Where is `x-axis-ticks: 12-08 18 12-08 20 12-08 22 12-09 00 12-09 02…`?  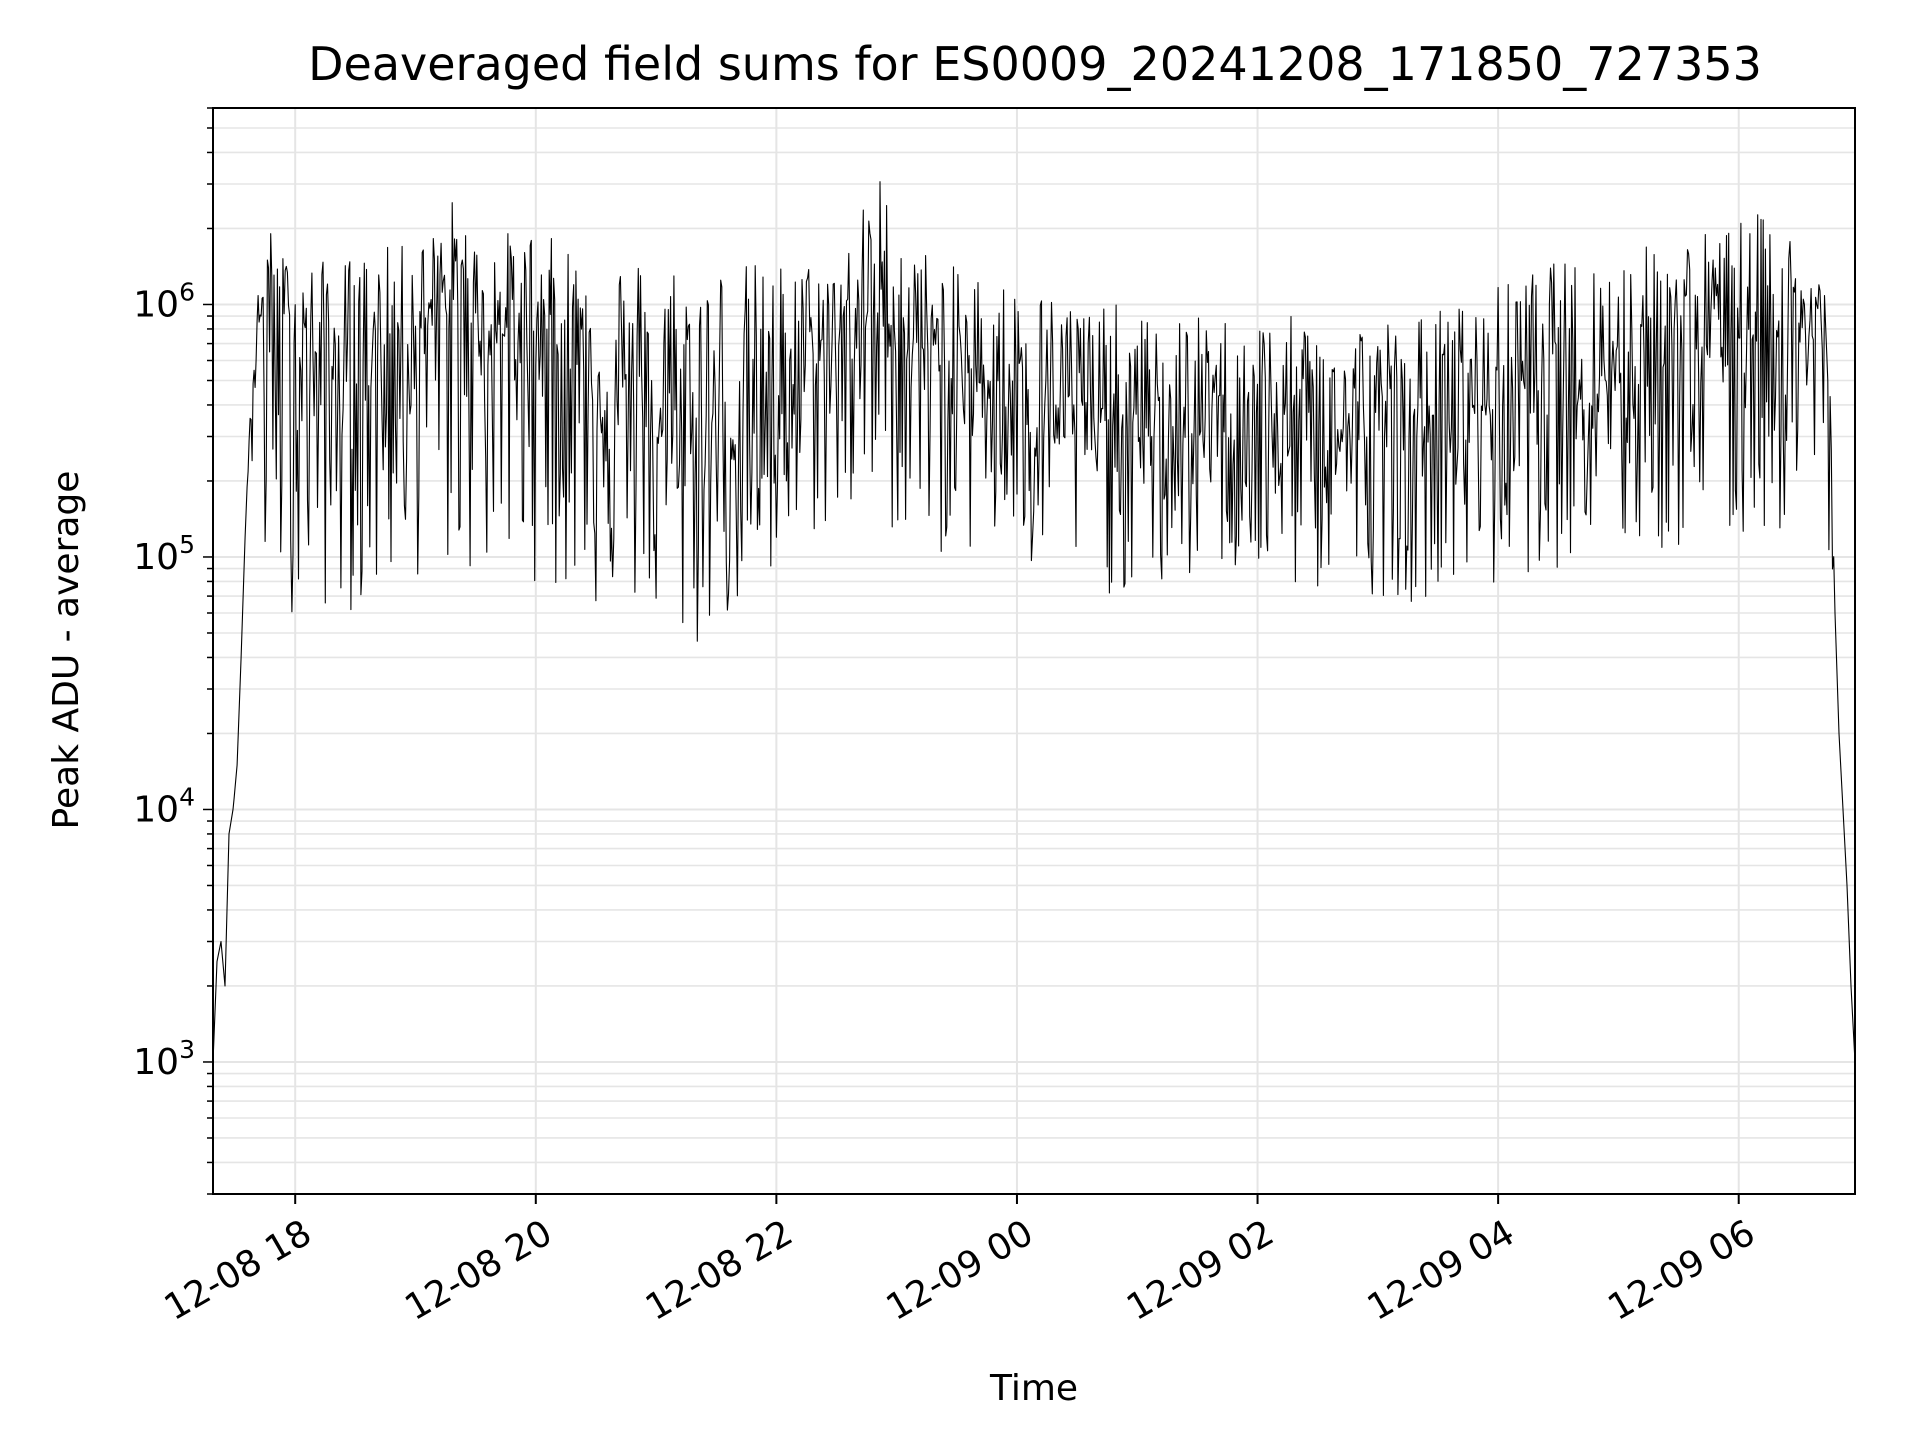 x-axis-ticks: 12-08 18 12-08 20 12-08 22 12-09 00 12-09 02… is located at coordinates (960, 1261).